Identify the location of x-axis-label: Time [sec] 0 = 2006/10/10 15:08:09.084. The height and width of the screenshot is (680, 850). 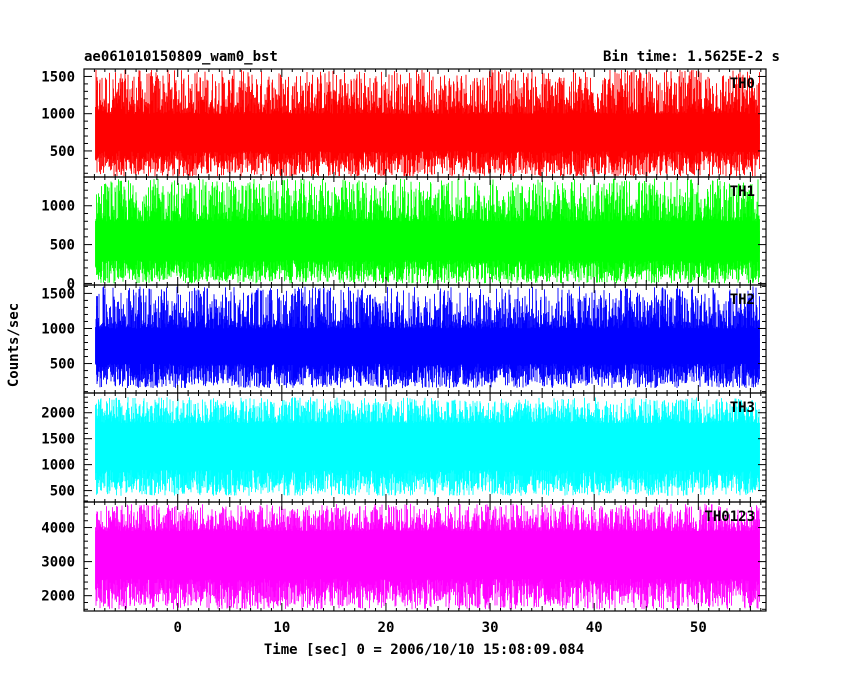
(424, 650).